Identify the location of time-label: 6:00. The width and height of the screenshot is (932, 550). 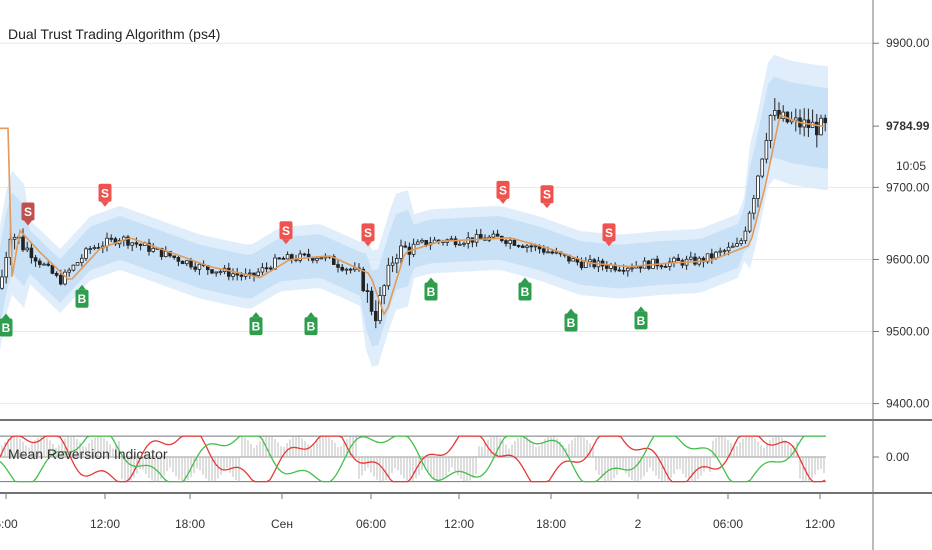
(9, 524).